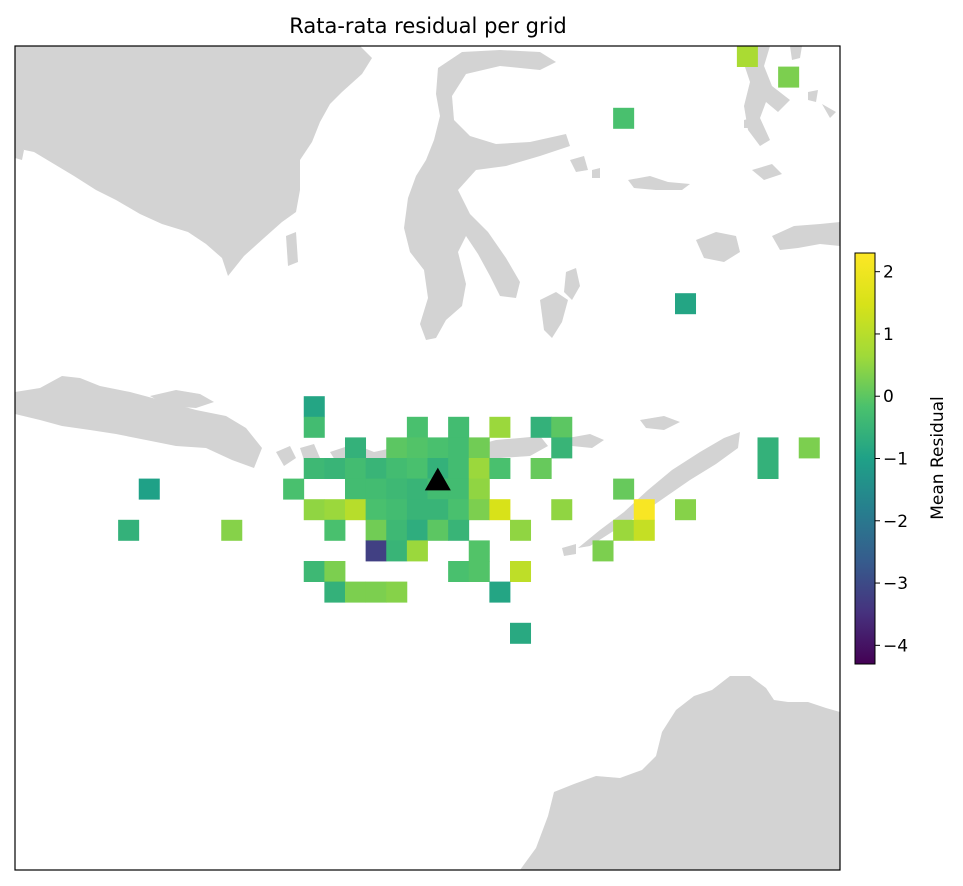 This screenshot has width=963, height=886. What do you see at coordinates (865, 458) in the screenshot?
I see `colorbar-gradient` at bounding box center [865, 458].